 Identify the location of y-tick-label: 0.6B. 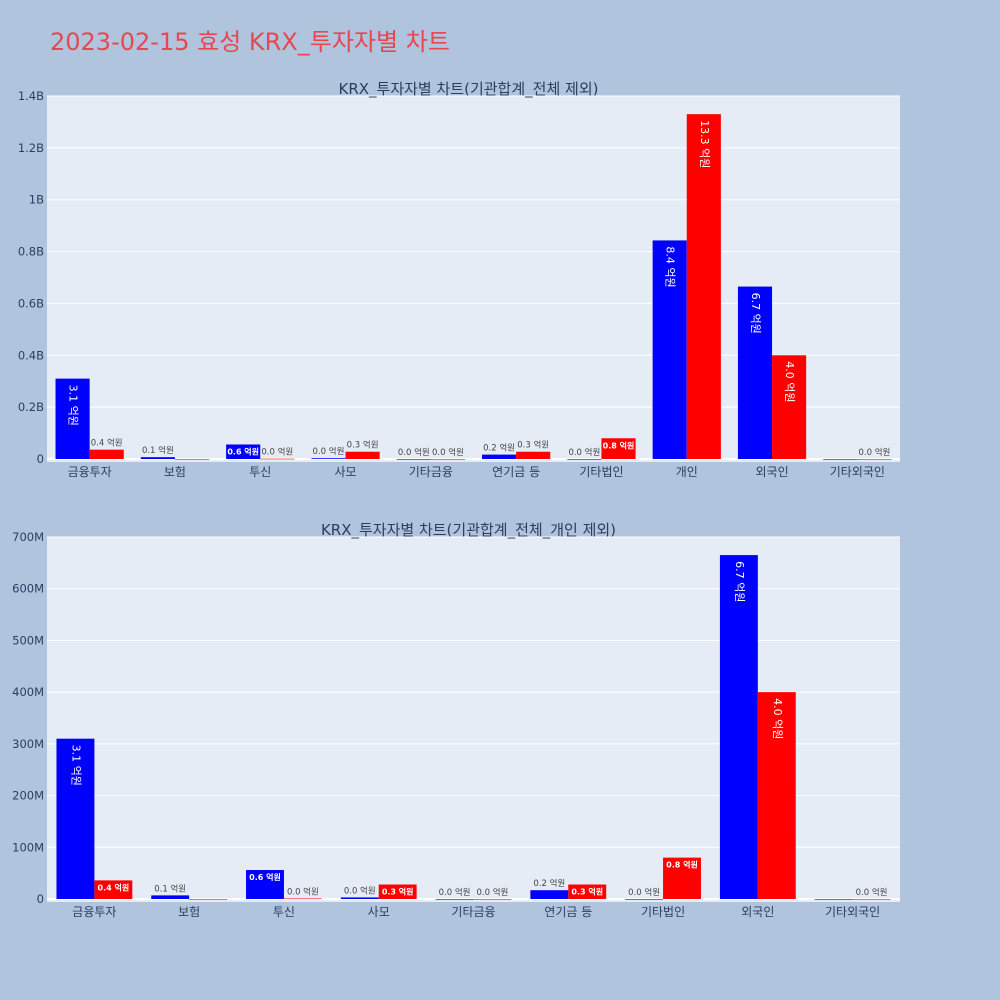
(31, 303).